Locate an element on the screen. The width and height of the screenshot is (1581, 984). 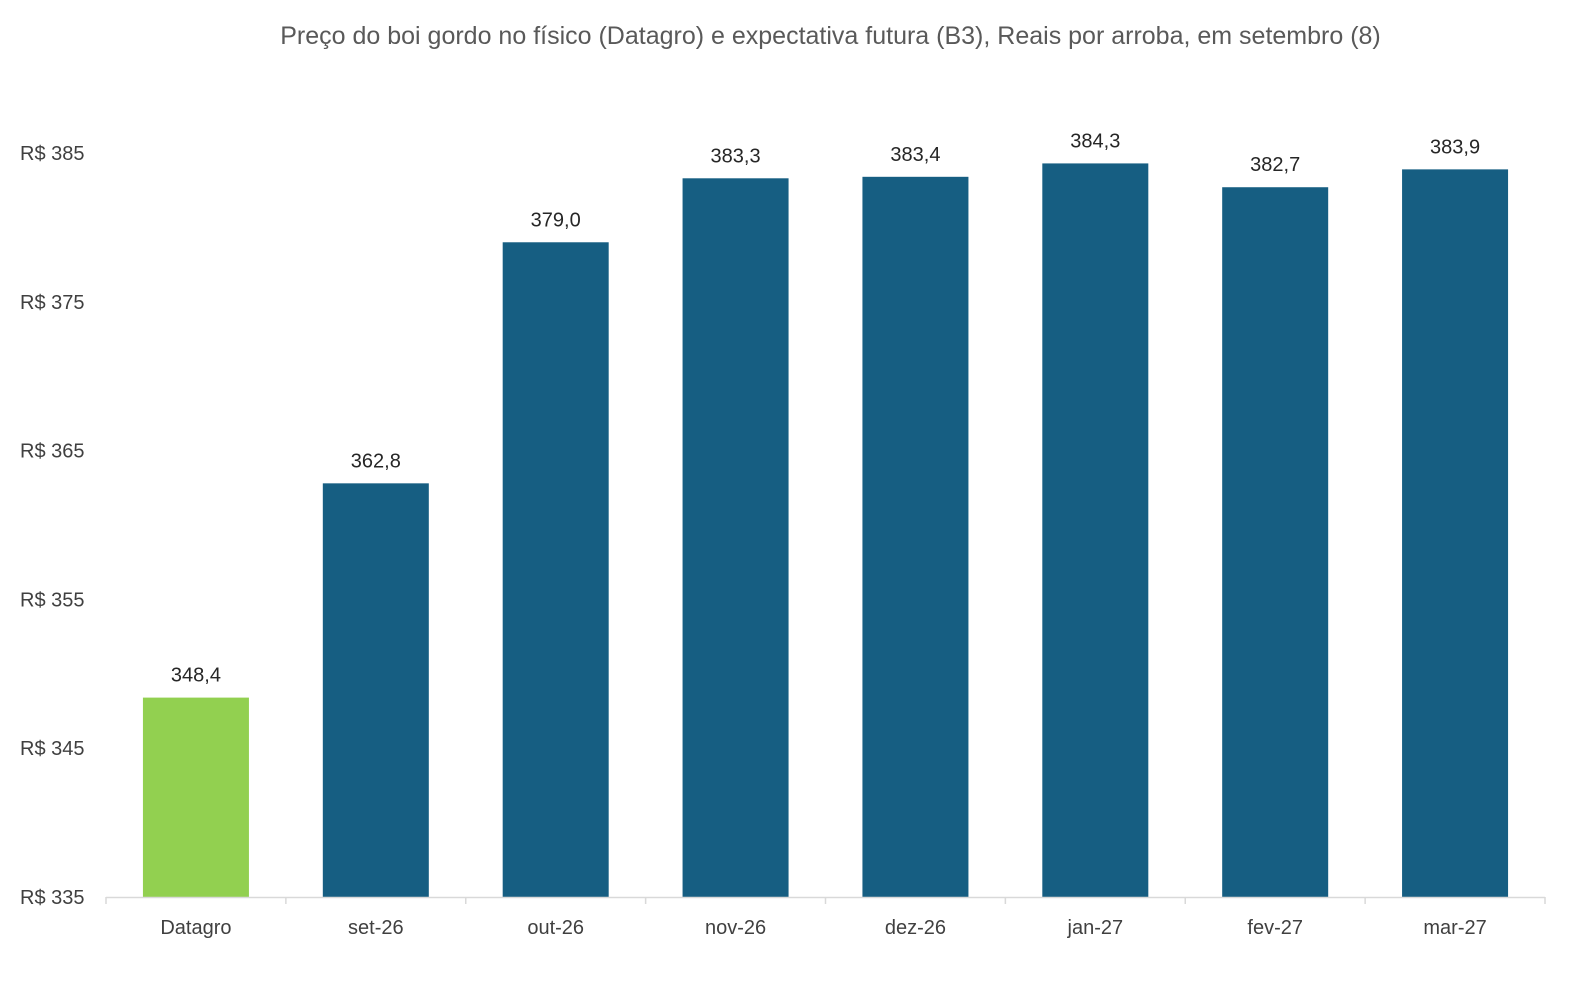
x-axis is located at coordinates (825, 900).